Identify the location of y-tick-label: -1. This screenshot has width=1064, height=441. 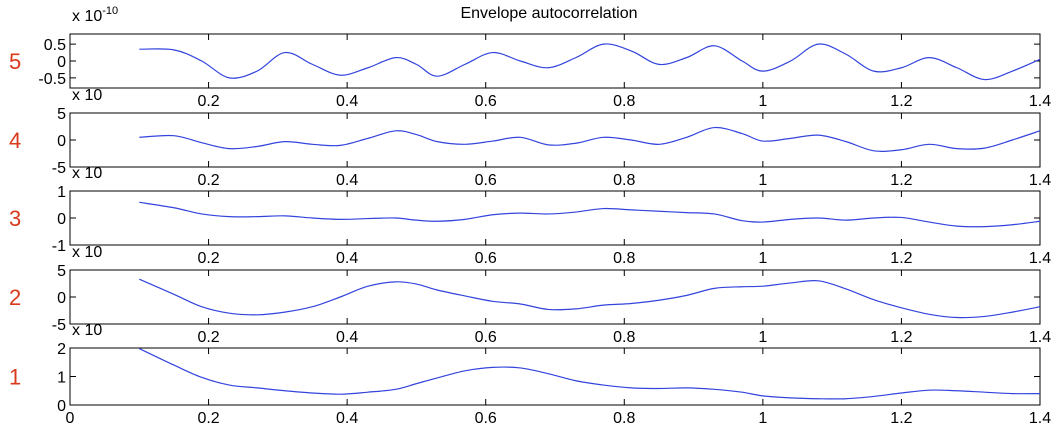
(59, 246).